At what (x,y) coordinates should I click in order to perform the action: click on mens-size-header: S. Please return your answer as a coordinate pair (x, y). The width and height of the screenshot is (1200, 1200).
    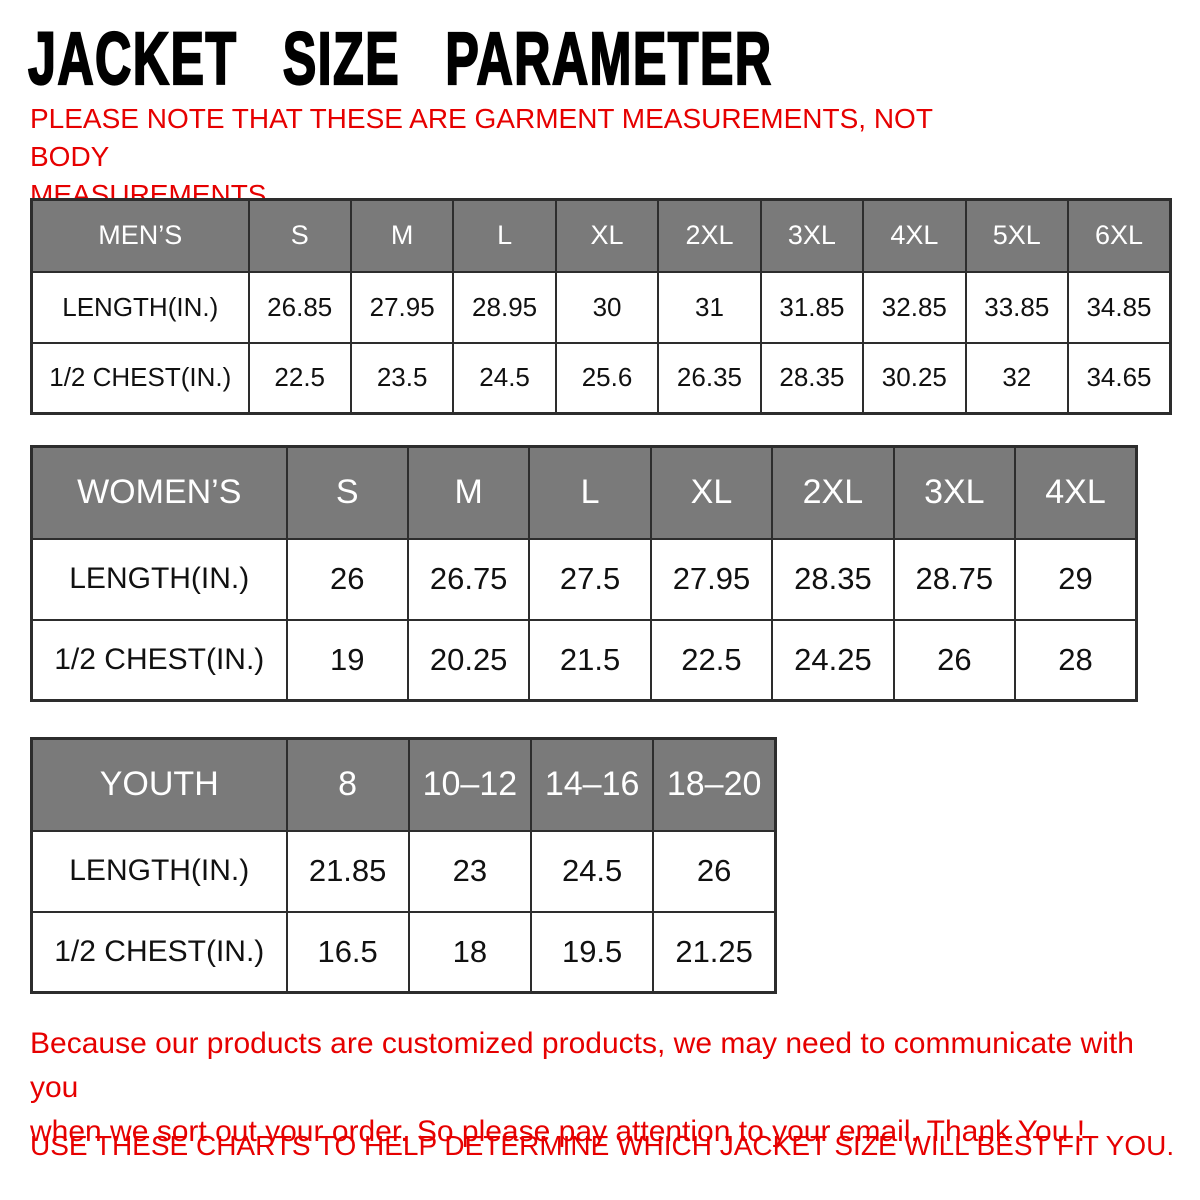
    Looking at the image, I should click on (299, 235).